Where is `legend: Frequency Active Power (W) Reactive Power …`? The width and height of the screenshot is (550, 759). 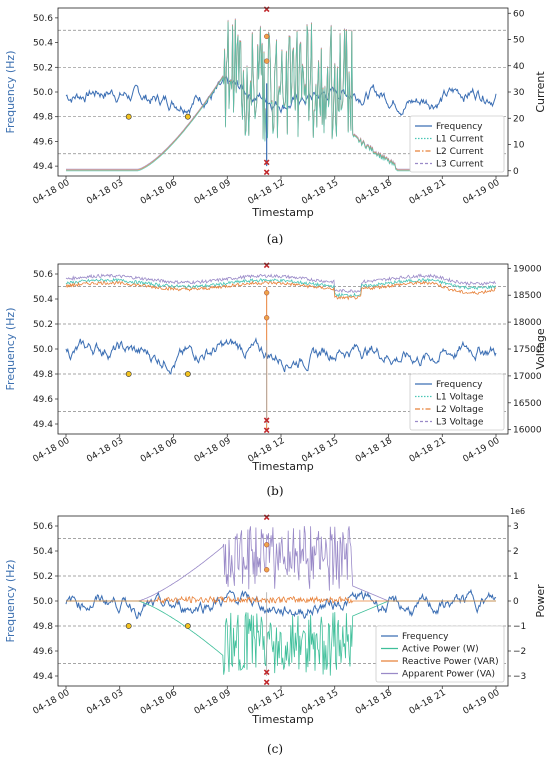
legend: Frequency Active Power (W) Reactive Power … is located at coordinates (440, 654).